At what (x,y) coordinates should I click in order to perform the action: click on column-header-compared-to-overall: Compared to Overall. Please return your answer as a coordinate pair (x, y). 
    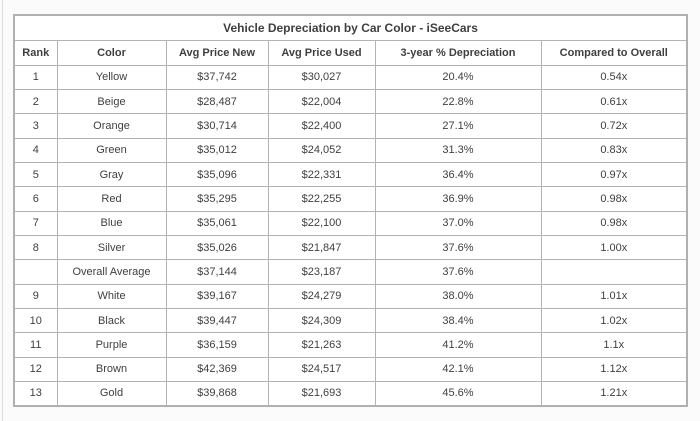
    Looking at the image, I should click on (614, 52).